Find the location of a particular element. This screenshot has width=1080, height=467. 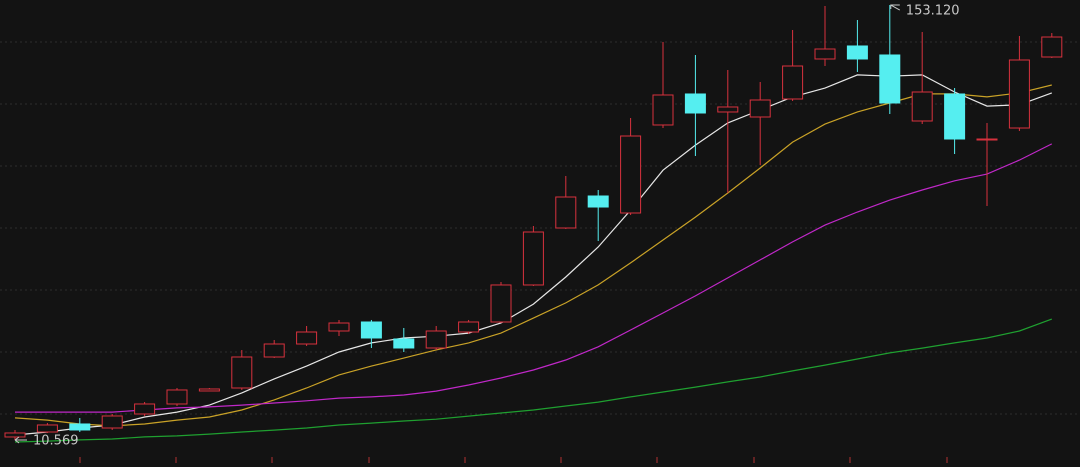

annotation-label: 10.569 is located at coordinates (56, 440).